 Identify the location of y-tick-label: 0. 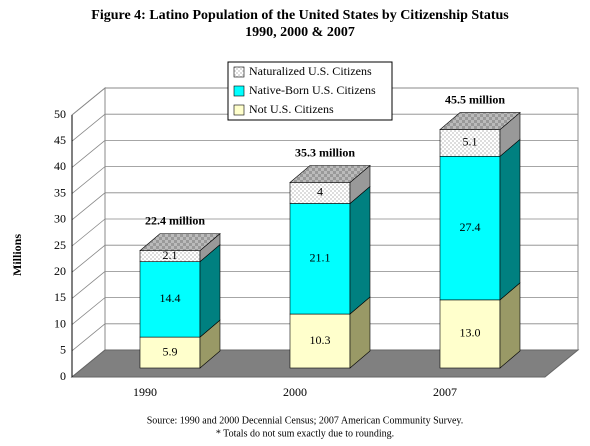
(63, 376).